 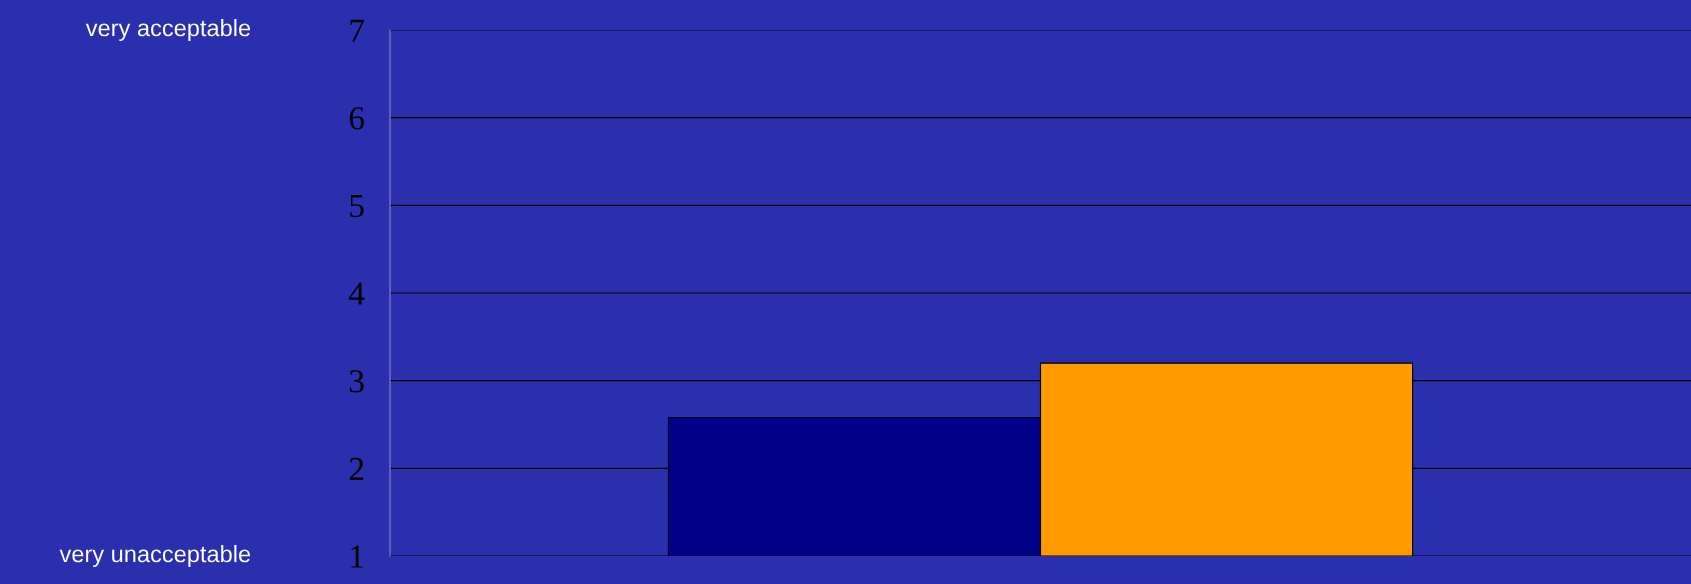 What do you see at coordinates (357, 30) in the screenshot?
I see `y-tick-label: 7` at bounding box center [357, 30].